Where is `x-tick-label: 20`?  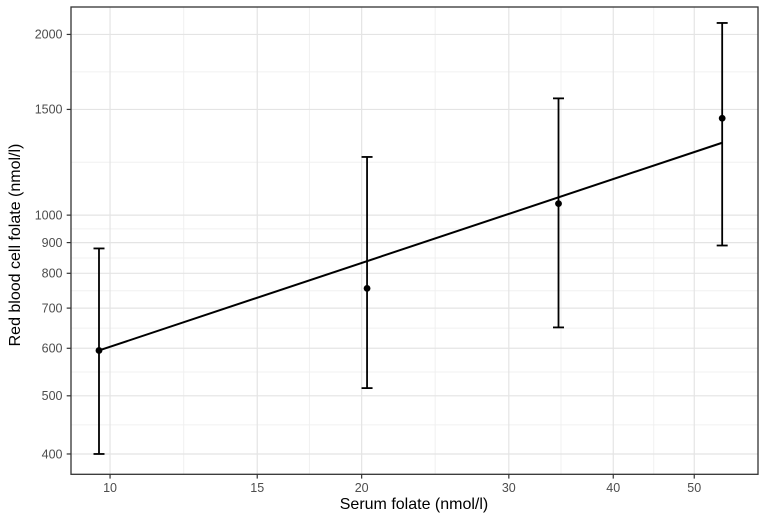
x-tick-label: 20 is located at coordinates (362, 488).